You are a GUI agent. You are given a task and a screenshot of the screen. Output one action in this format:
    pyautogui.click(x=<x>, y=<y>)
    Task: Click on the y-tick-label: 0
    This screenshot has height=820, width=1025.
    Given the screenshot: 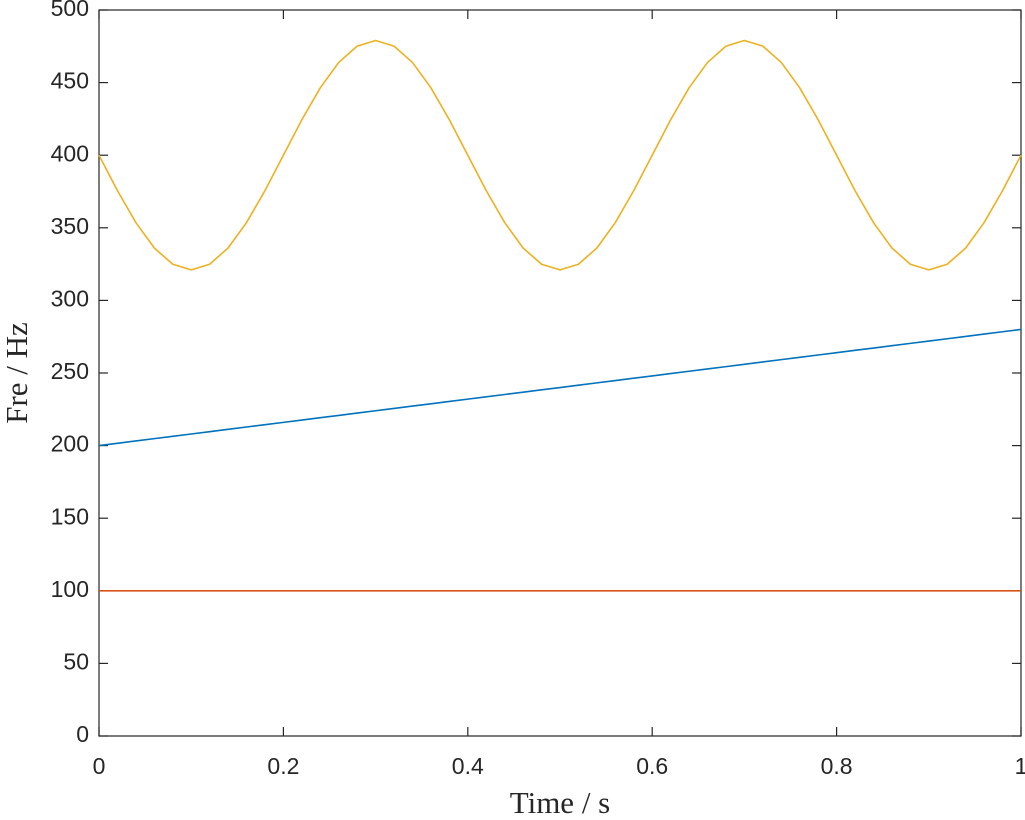 What is the action you would take?
    pyautogui.click(x=82, y=734)
    